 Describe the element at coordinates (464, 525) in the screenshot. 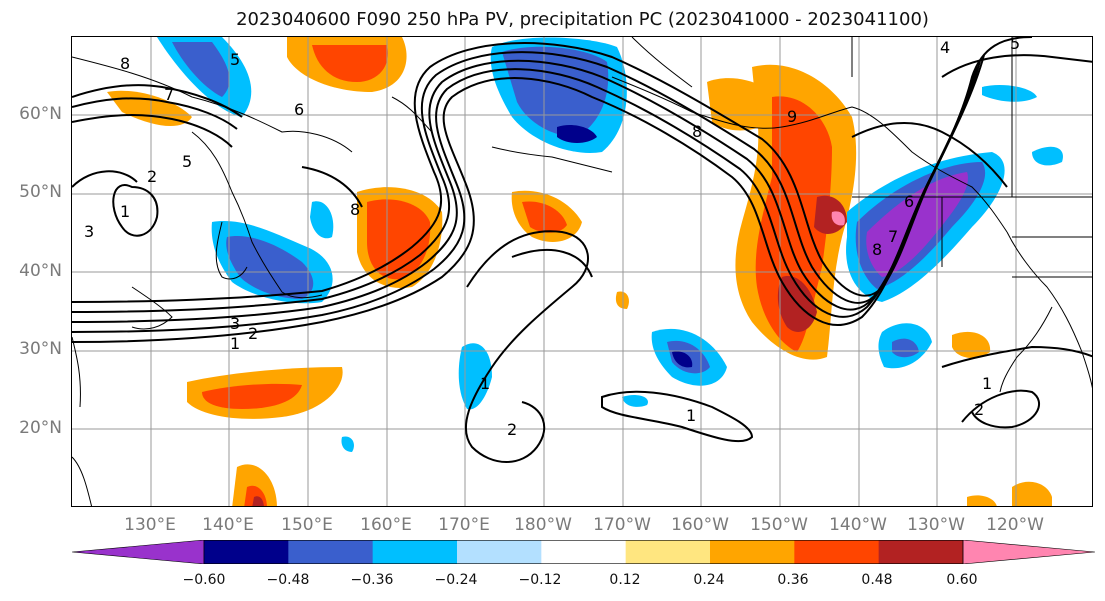

I see `lon-label: 170°E` at that location.